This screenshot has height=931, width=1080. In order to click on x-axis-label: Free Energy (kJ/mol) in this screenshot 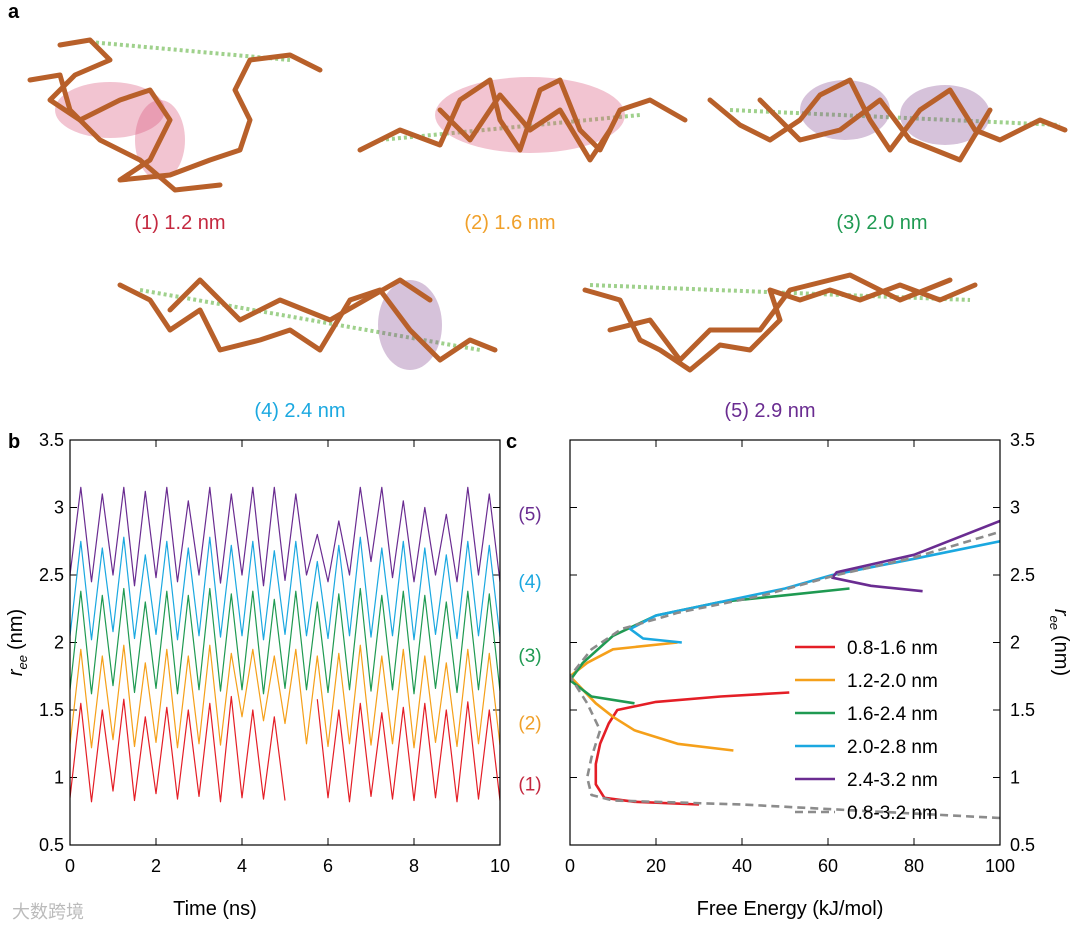, I will do `click(790, 909)`.